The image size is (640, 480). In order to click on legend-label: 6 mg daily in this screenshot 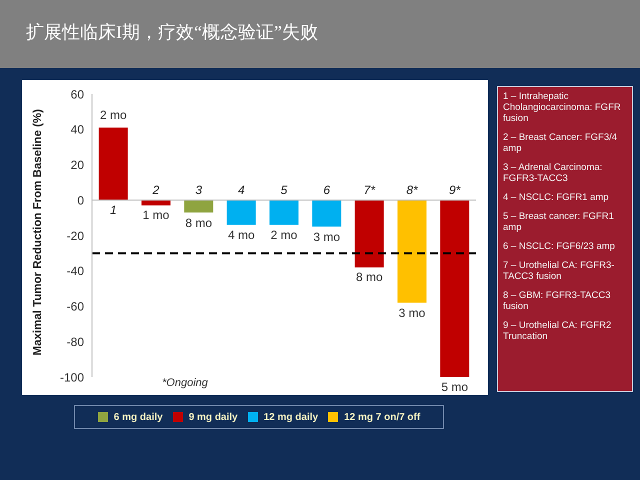, I will do `click(138, 417)`.